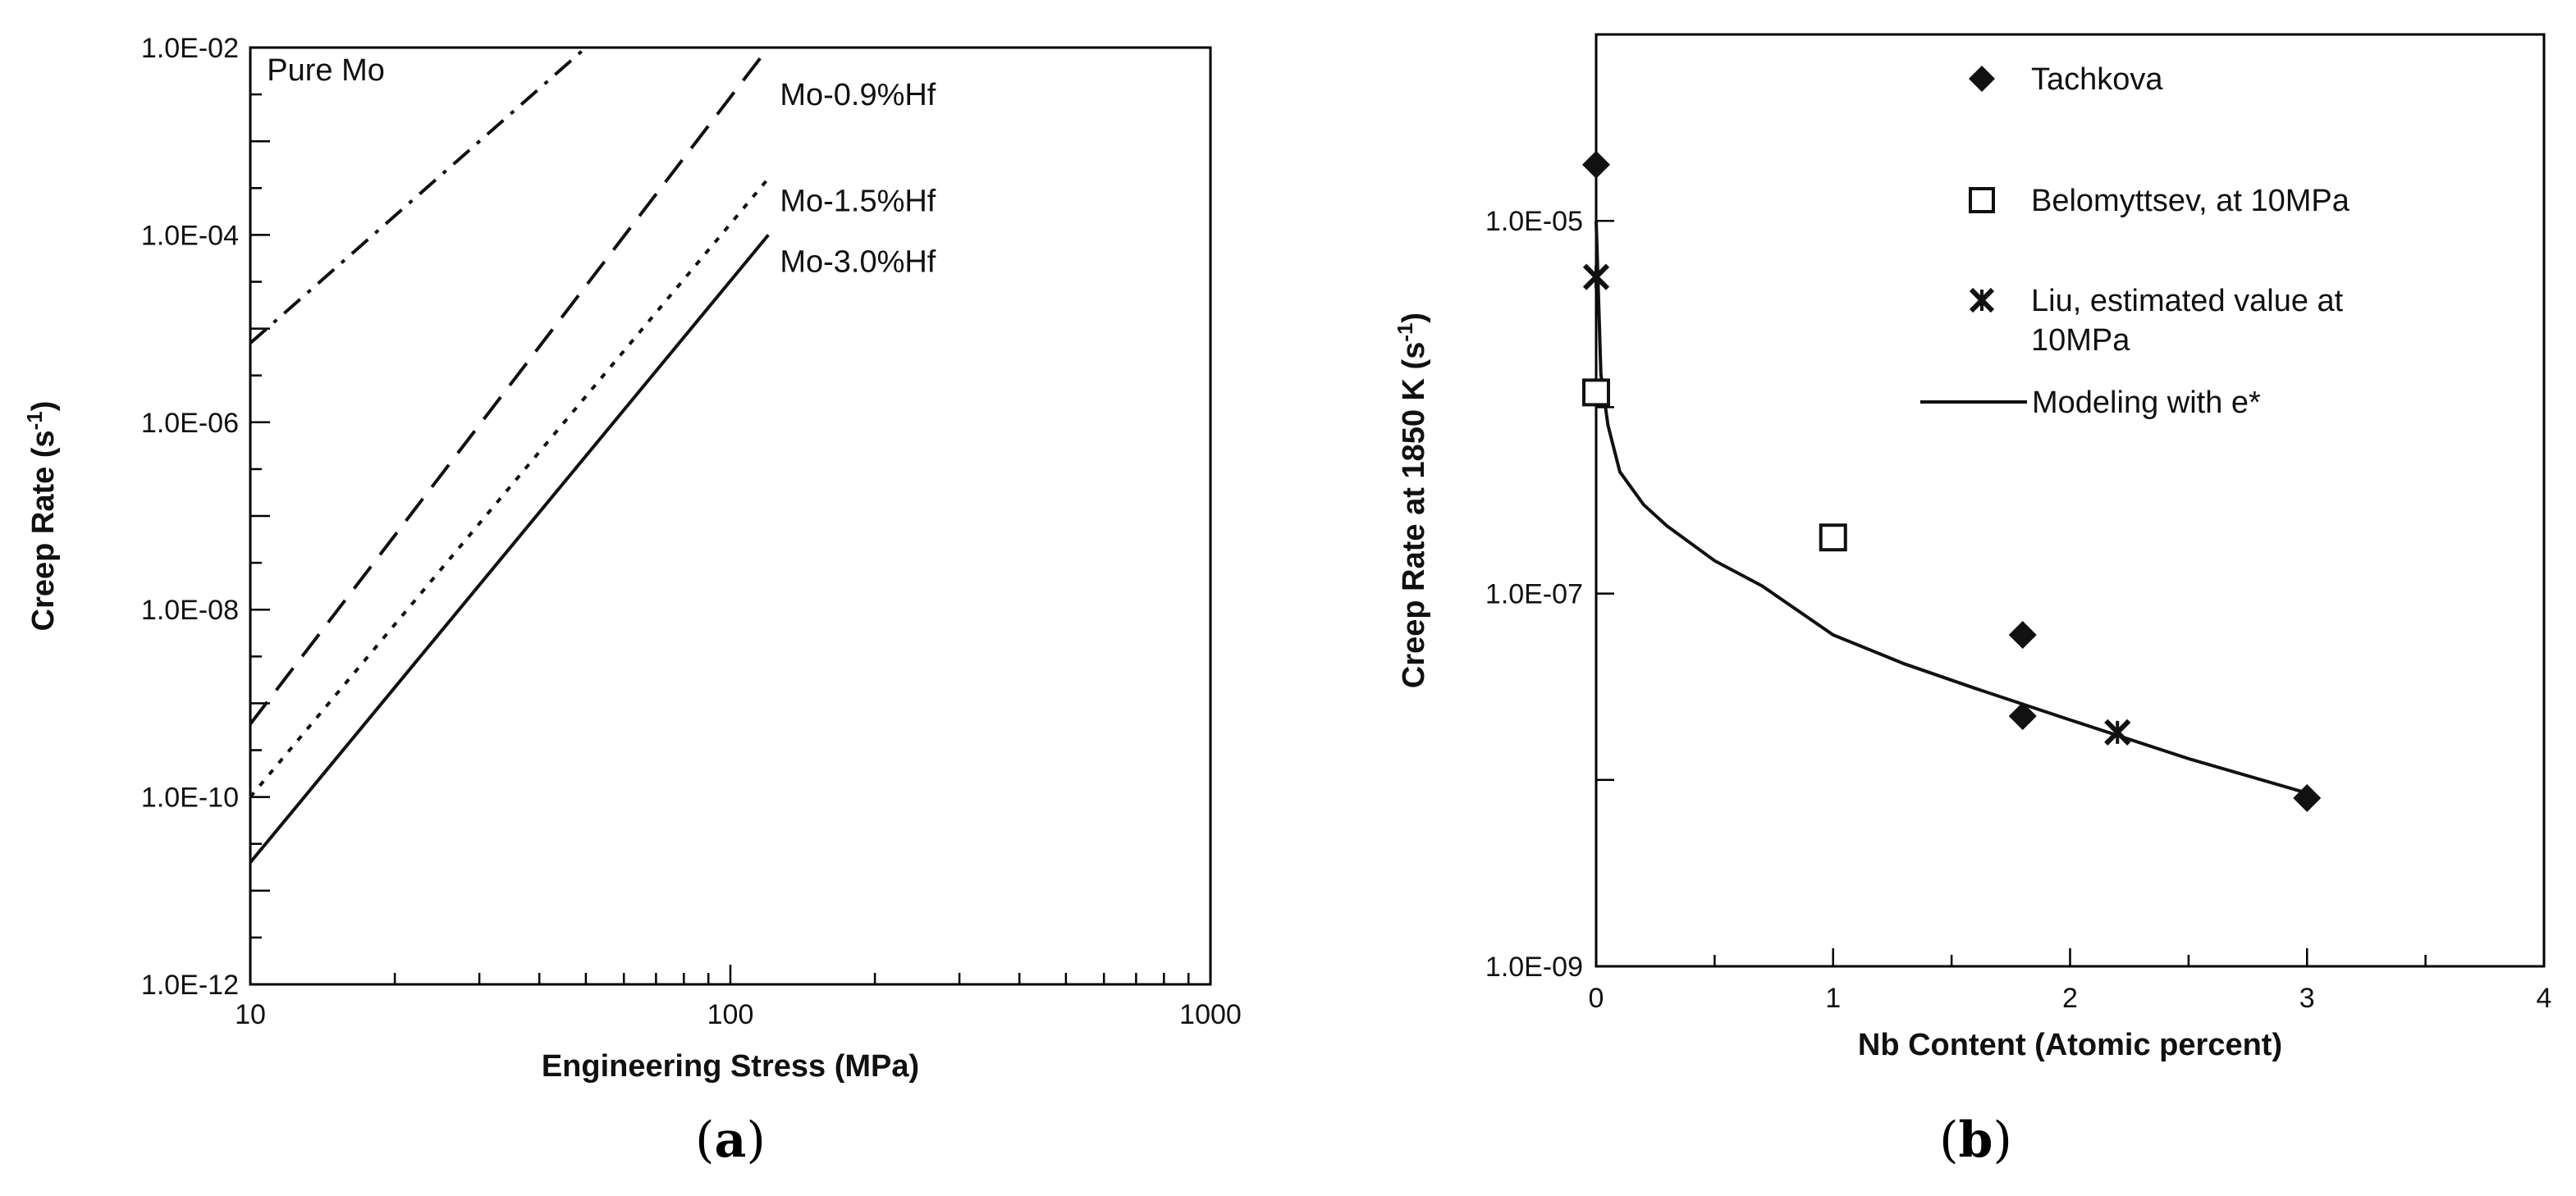  I want to click on legend-star-icon, so click(1982, 300).